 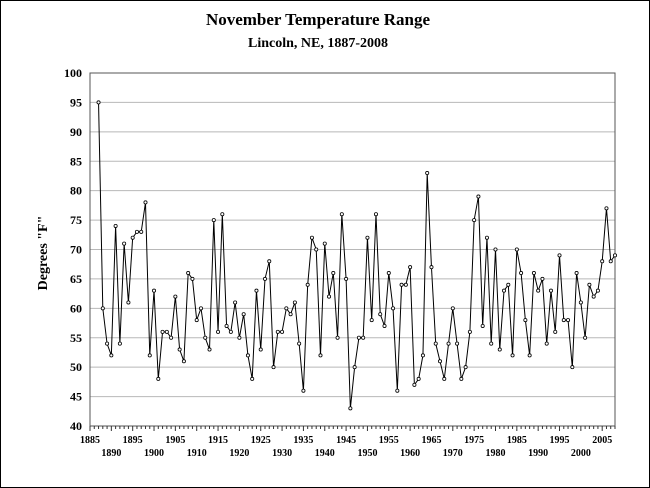 I want to click on x-tick-label: 2000, so click(x=581, y=453).